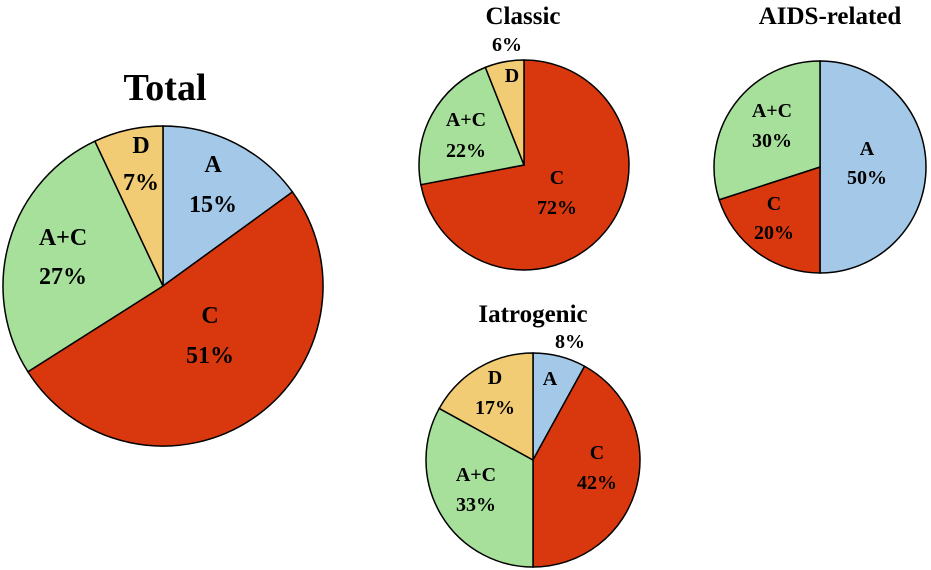 Image resolution: width=931 pixels, height=570 pixels. Describe the element at coordinates (466, 151) in the screenshot. I see `slice-label-classic-a-plus-c-value: 22%` at that location.